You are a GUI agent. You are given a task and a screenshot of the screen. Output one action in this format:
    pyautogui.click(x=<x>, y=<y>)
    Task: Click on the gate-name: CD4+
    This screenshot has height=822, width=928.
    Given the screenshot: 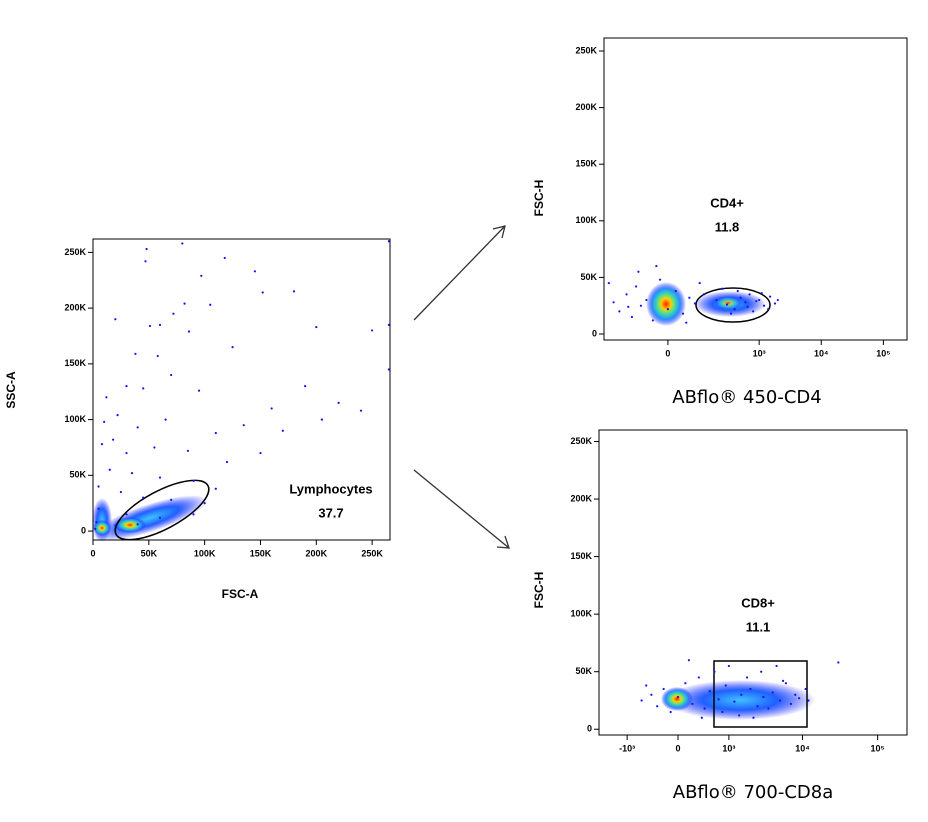 What is the action you would take?
    pyautogui.click(x=727, y=202)
    